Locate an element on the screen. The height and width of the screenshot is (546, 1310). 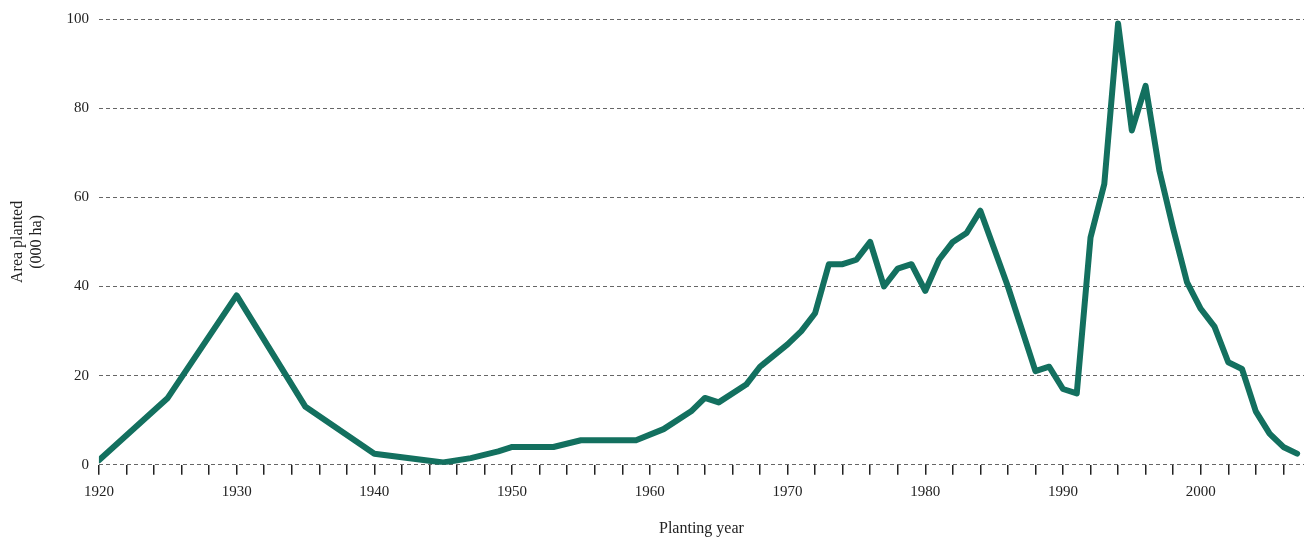
x-tick-label: 1930 is located at coordinates (236, 490).